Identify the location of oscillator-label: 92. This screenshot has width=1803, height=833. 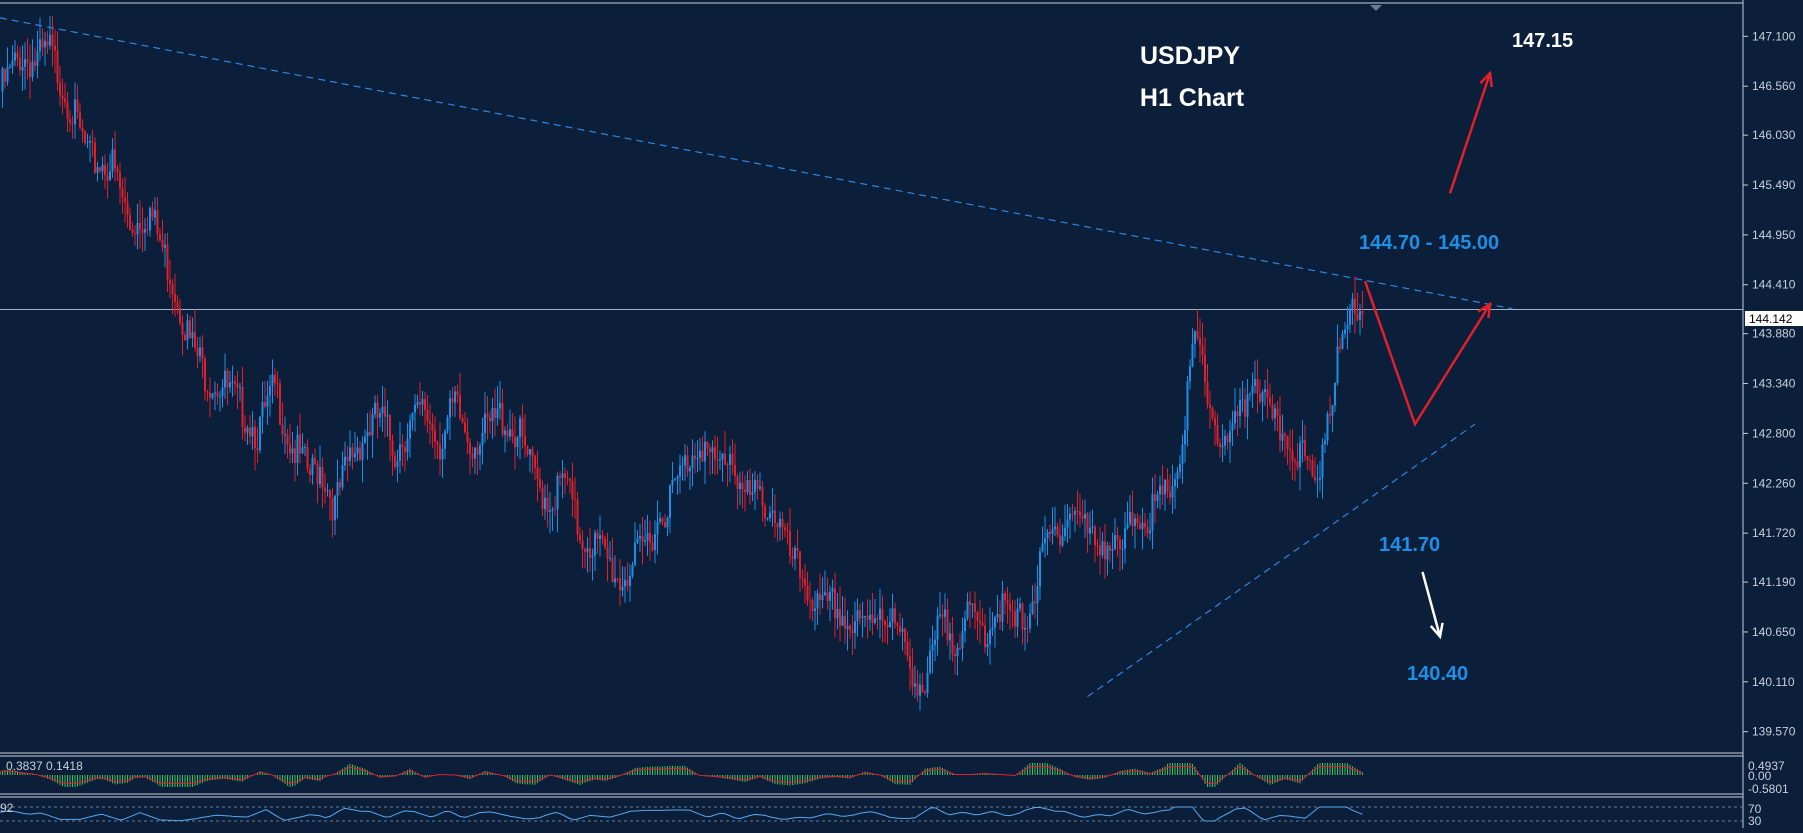
(7, 808).